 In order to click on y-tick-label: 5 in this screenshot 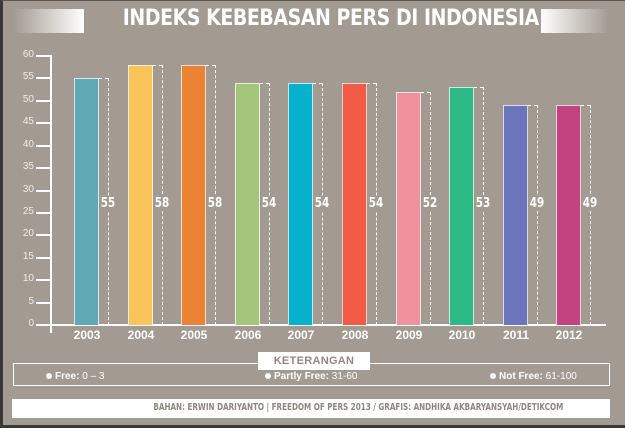, I will do `click(31, 301)`.